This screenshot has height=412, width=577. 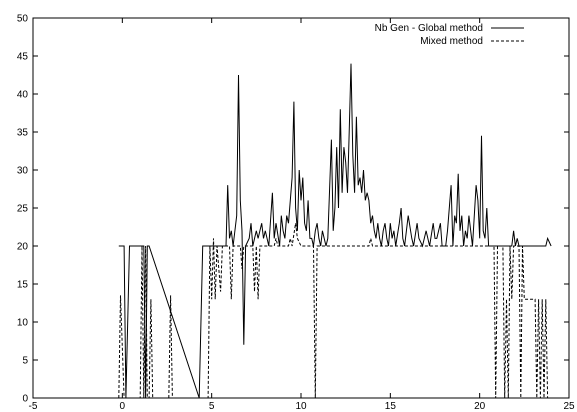 What do you see at coordinates (569, 406) in the screenshot?
I see `x-tick-label: 25` at bounding box center [569, 406].